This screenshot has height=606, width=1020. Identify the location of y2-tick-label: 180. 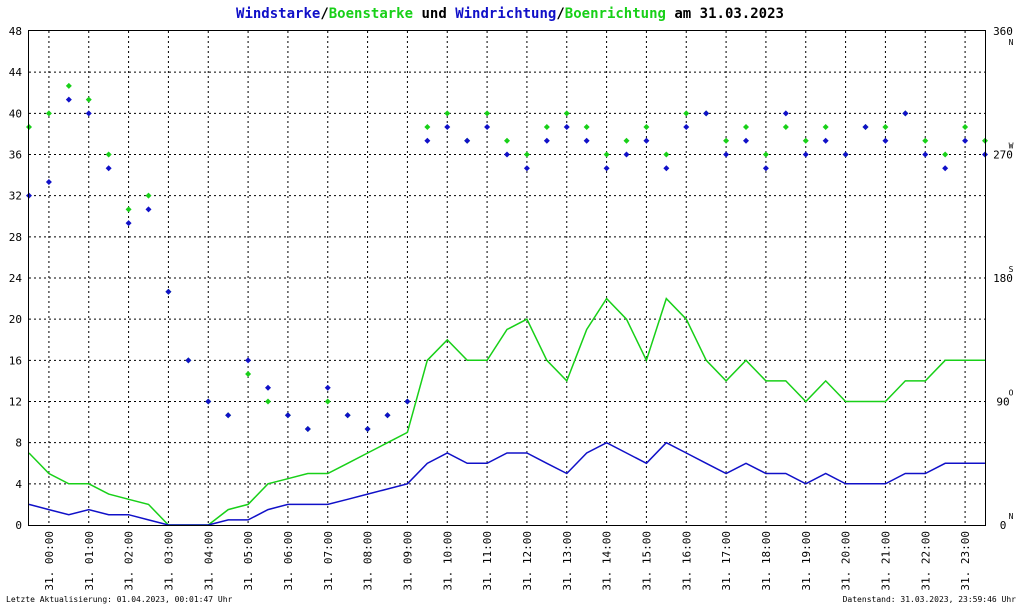
(1003, 278).